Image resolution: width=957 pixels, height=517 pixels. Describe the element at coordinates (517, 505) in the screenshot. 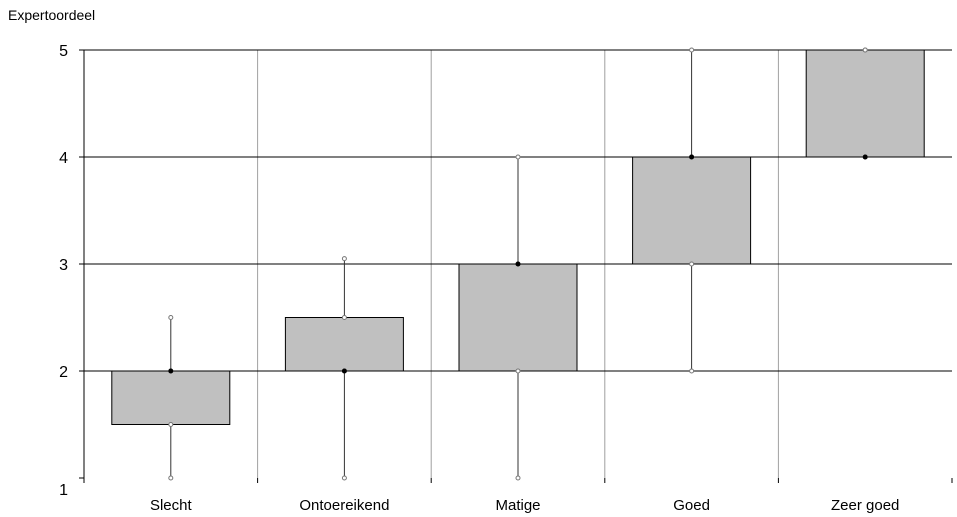

I see `x-tick-label: Matige` at that location.